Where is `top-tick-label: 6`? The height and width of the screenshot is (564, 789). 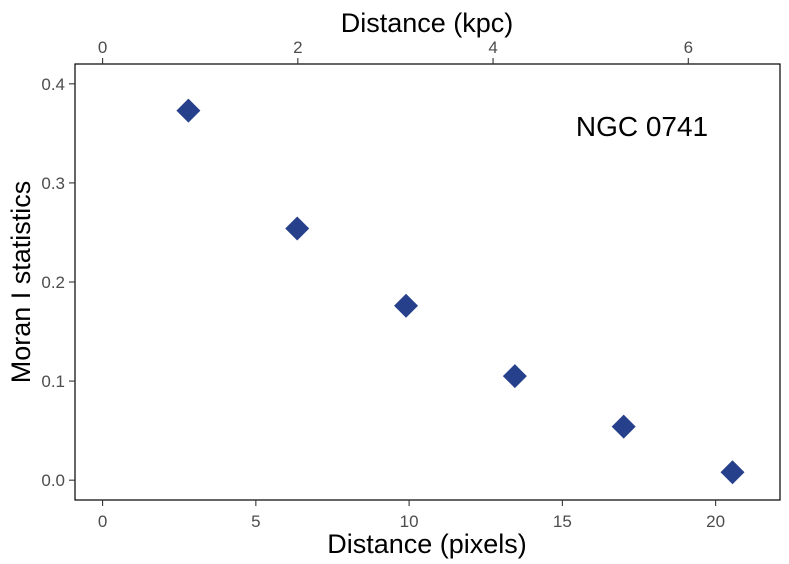
top-tick-label: 6 is located at coordinates (688, 47).